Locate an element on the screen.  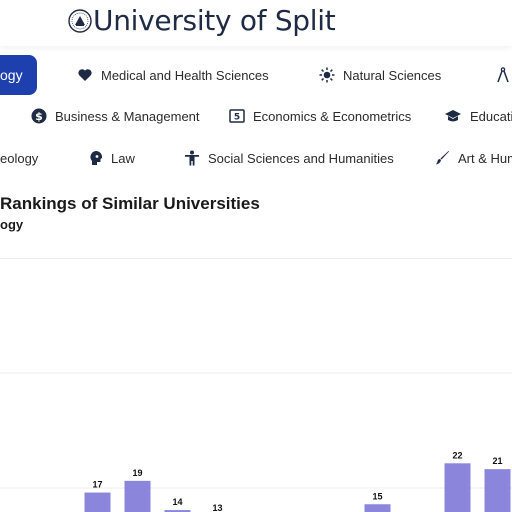
category-tab-label: eology is located at coordinates (19, 158).